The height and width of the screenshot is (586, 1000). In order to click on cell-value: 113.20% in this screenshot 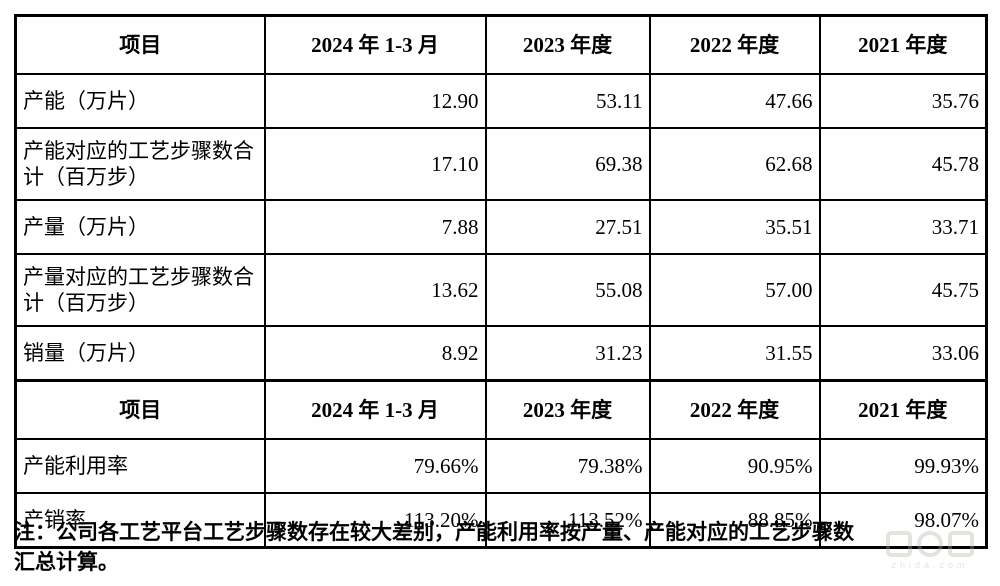, I will do `click(375, 520)`.